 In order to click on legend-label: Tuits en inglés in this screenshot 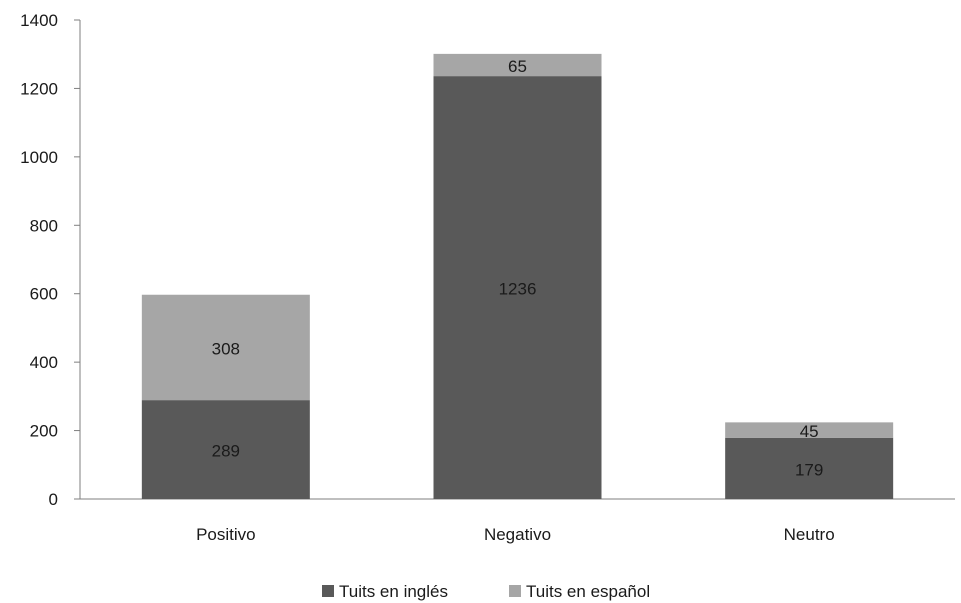, I will do `click(393, 591)`.